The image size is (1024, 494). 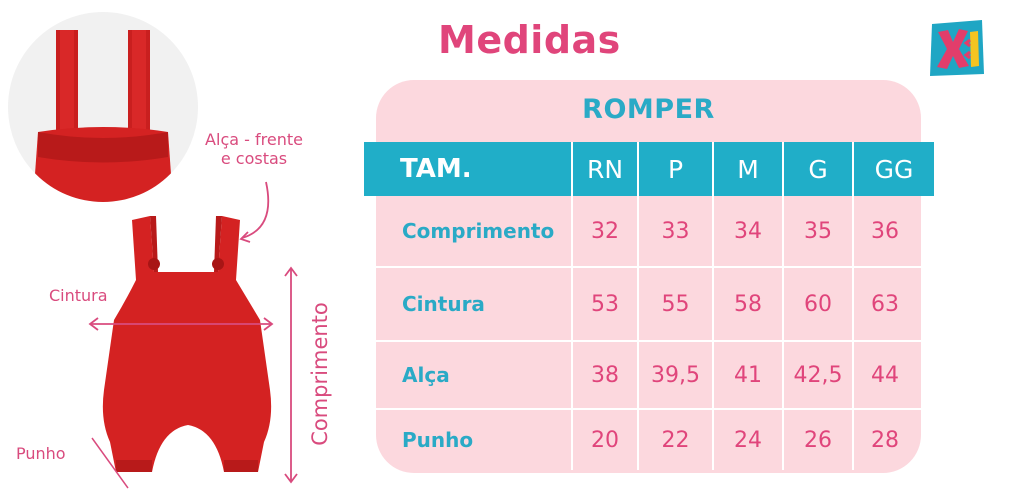 What do you see at coordinates (817, 304) in the screenshot?
I see `cell: 60` at bounding box center [817, 304].